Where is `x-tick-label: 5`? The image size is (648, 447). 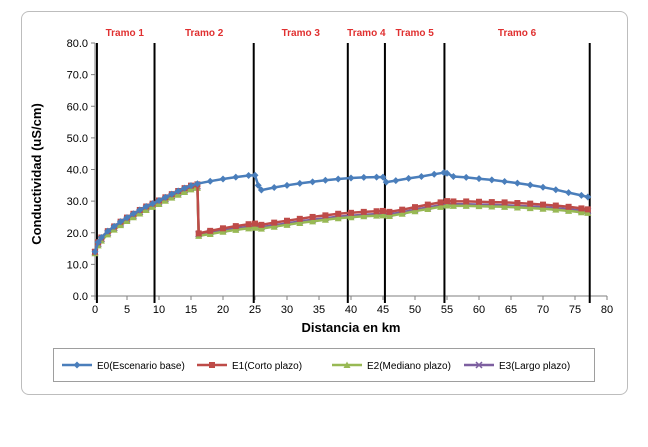
x-tick-label: 5 is located at coordinates (127, 310).